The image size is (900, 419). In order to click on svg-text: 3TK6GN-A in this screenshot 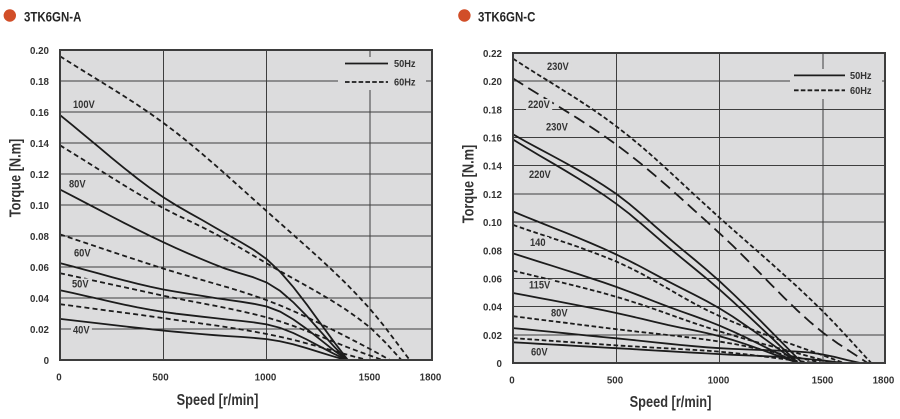, I will do `click(52, 16)`.